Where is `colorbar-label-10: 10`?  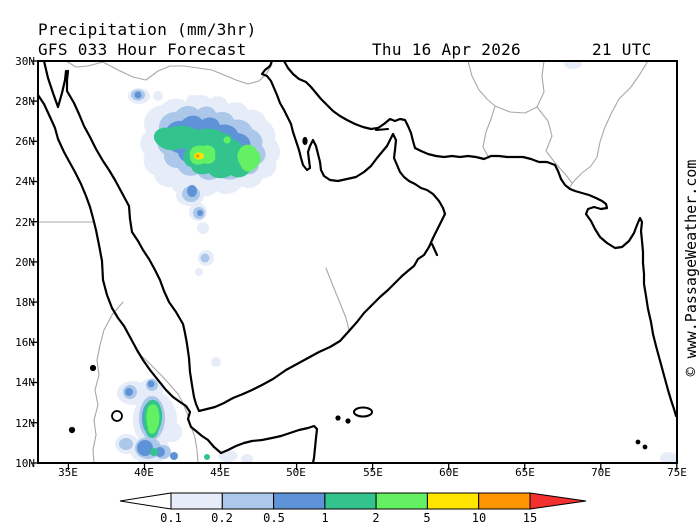 colorbar-label-10: 10 is located at coordinates (479, 518).